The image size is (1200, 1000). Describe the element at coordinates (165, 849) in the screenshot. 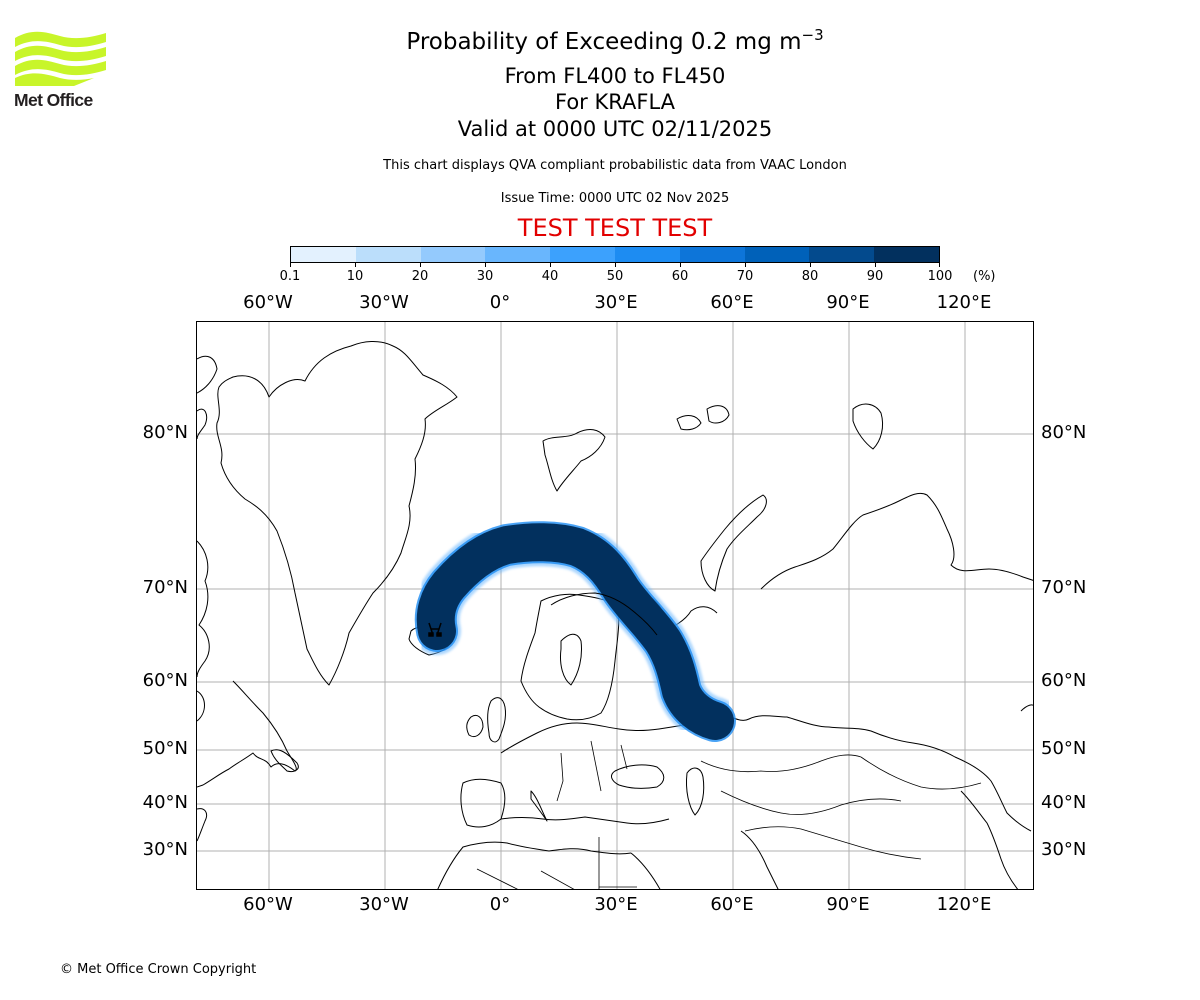

I see `latitude-label-left: 30°N` at that location.